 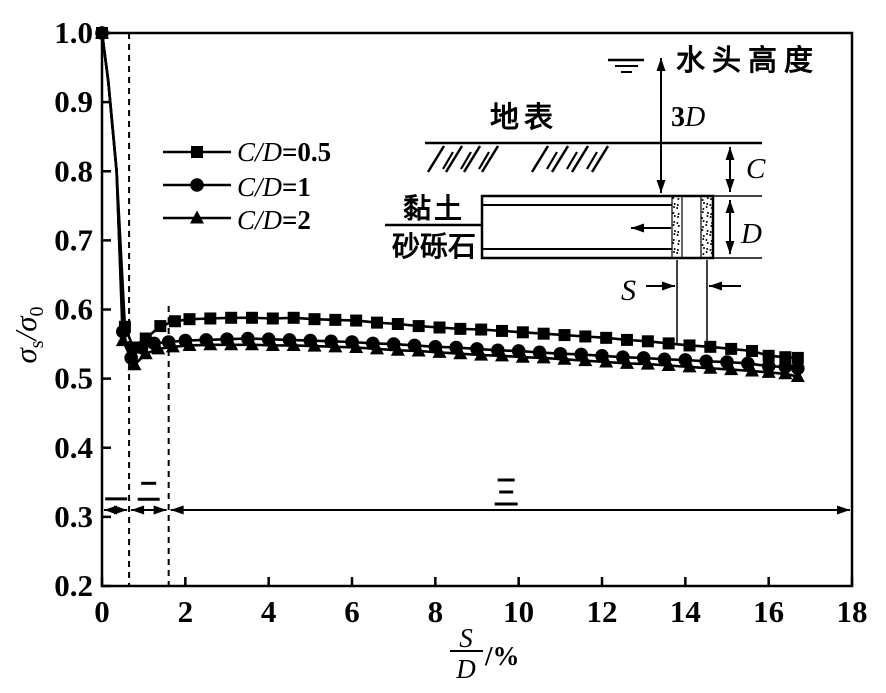 What do you see at coordinates (692, 226) in the screenshot?
I see `gravel-stipple-dots` at bounding box center [692, 226].